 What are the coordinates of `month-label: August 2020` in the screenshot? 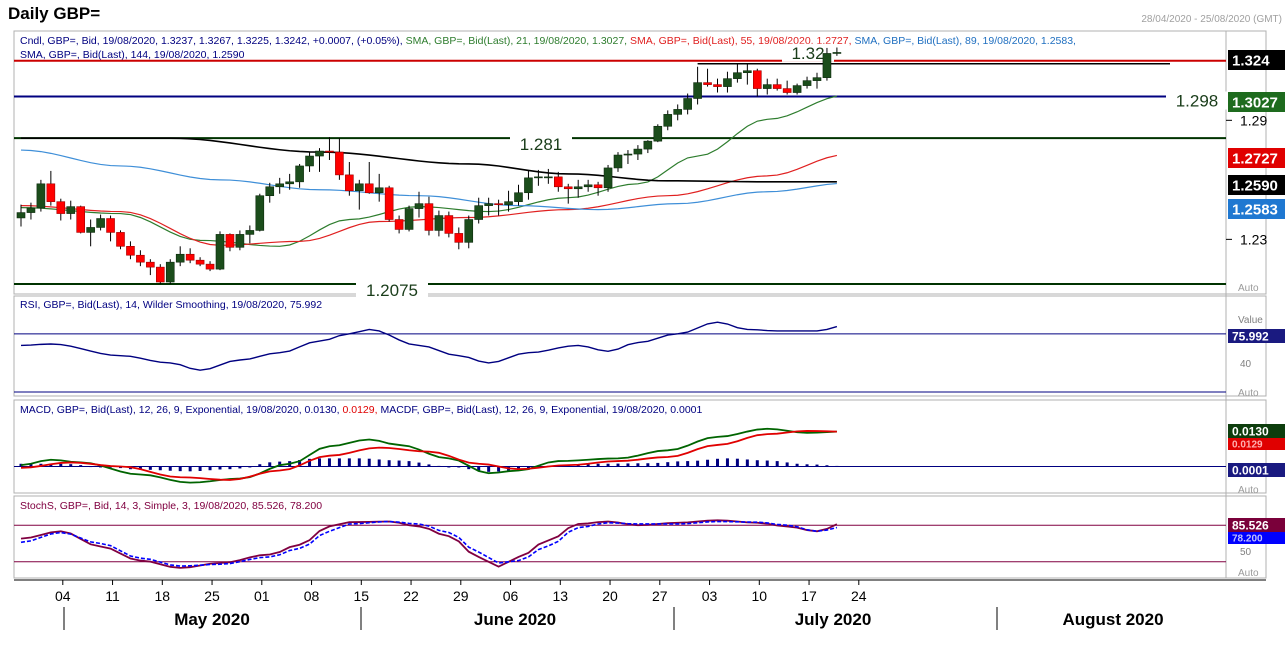 It's located at (1112, 619).